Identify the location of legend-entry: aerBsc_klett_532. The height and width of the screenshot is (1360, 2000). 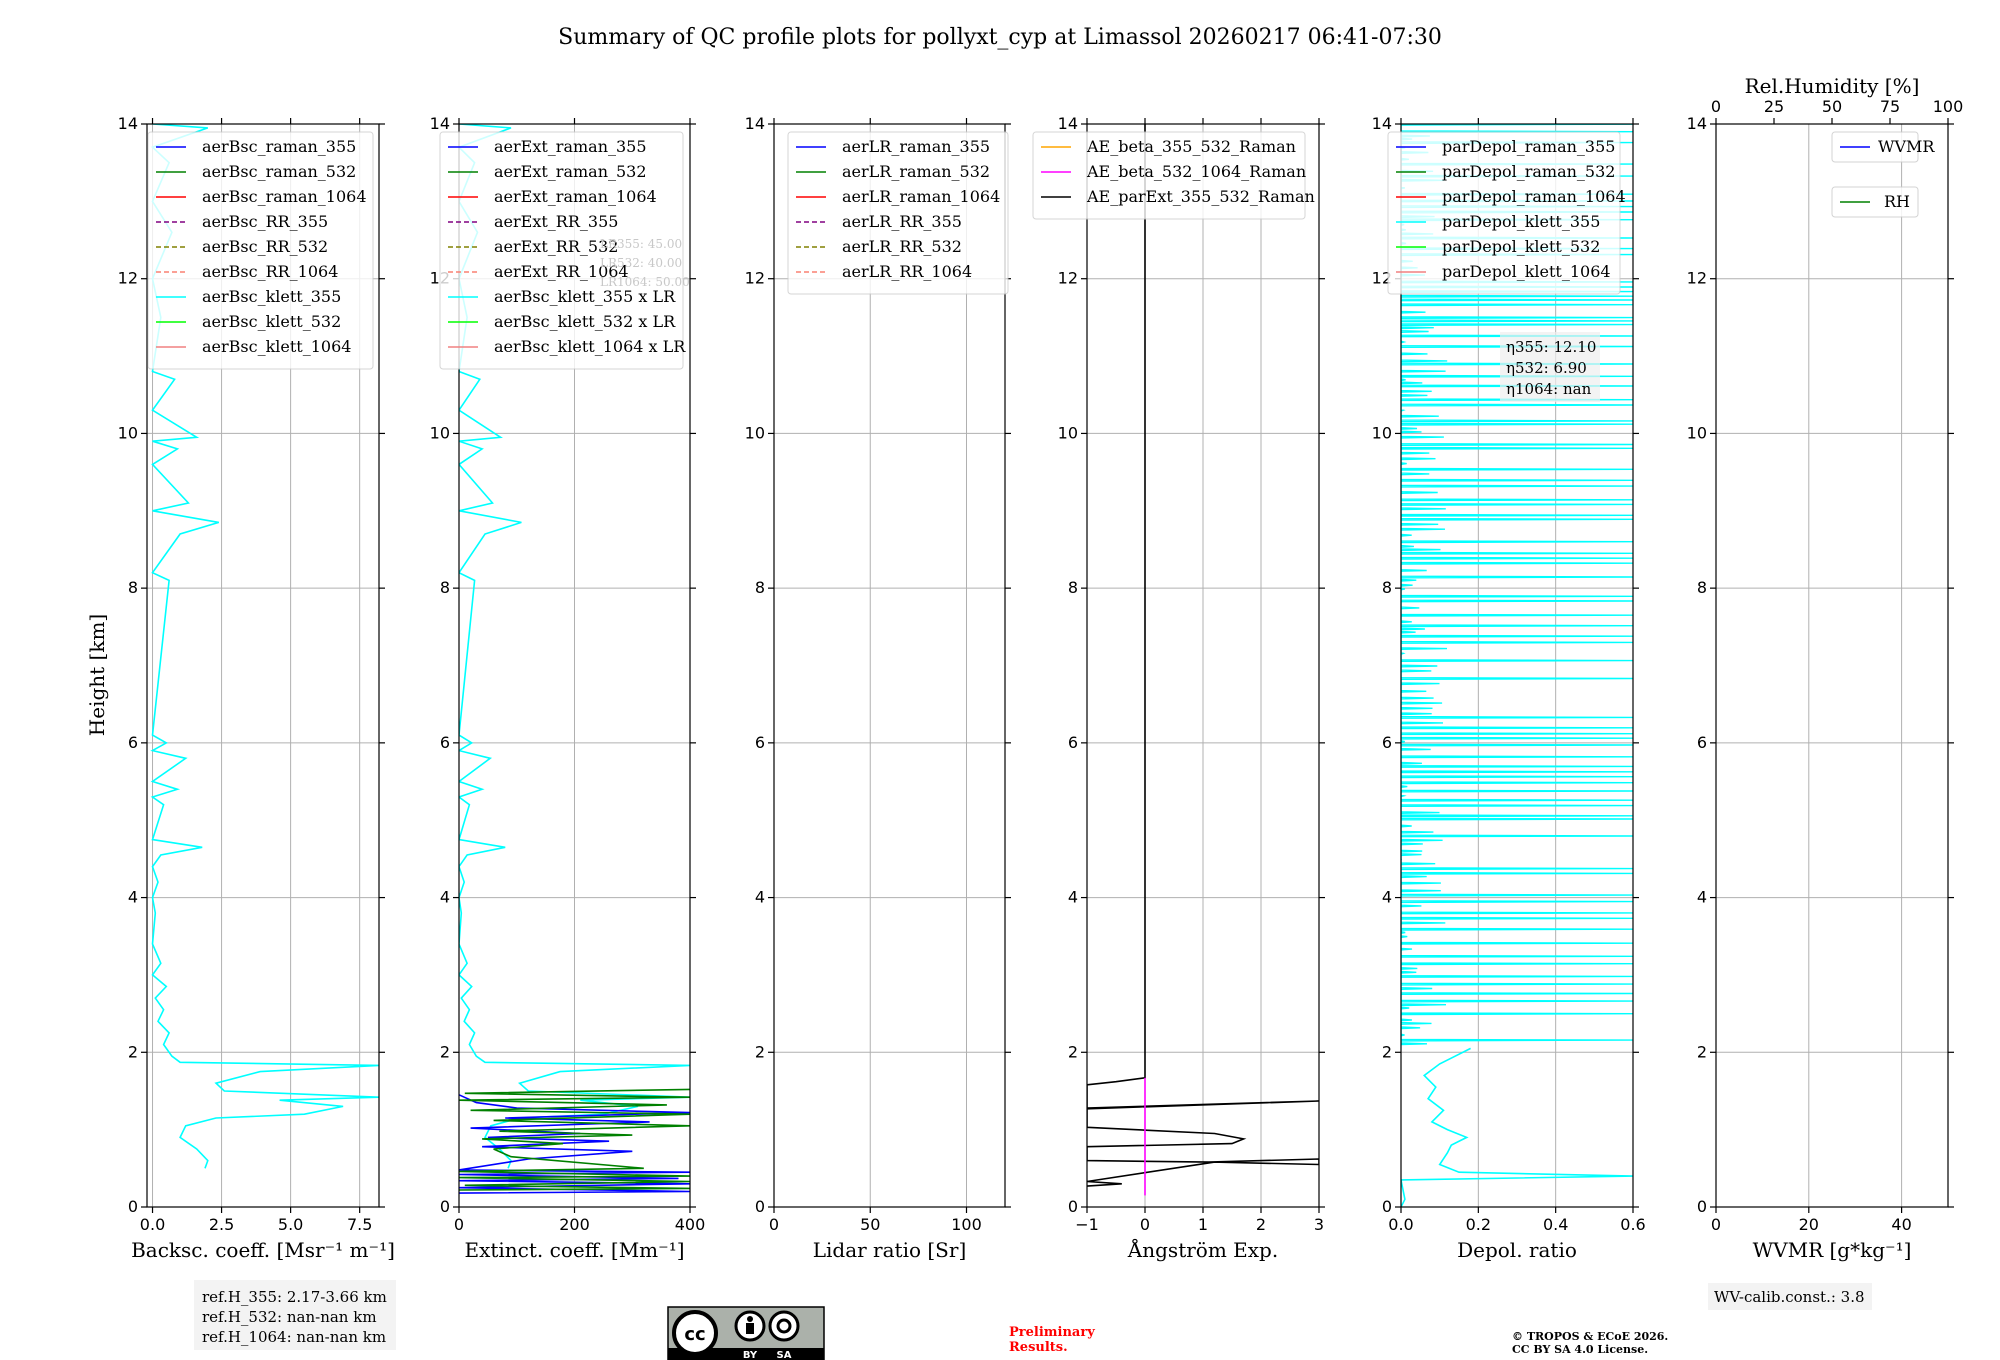
(271, 321).